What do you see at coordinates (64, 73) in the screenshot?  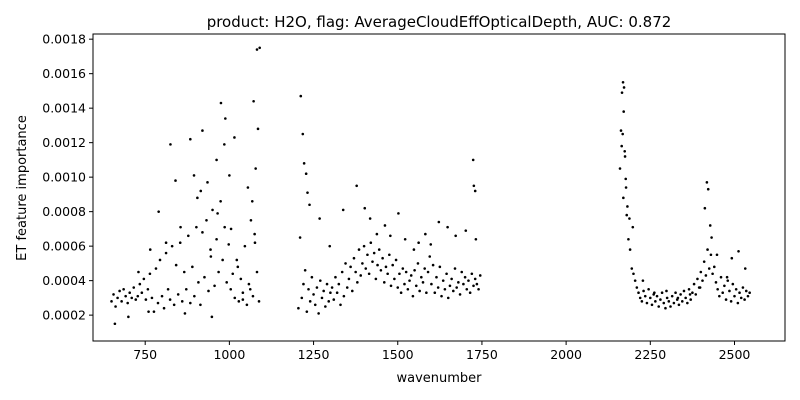 I see `y-tick-label: 0.0016` at bounding box center [64, 73].